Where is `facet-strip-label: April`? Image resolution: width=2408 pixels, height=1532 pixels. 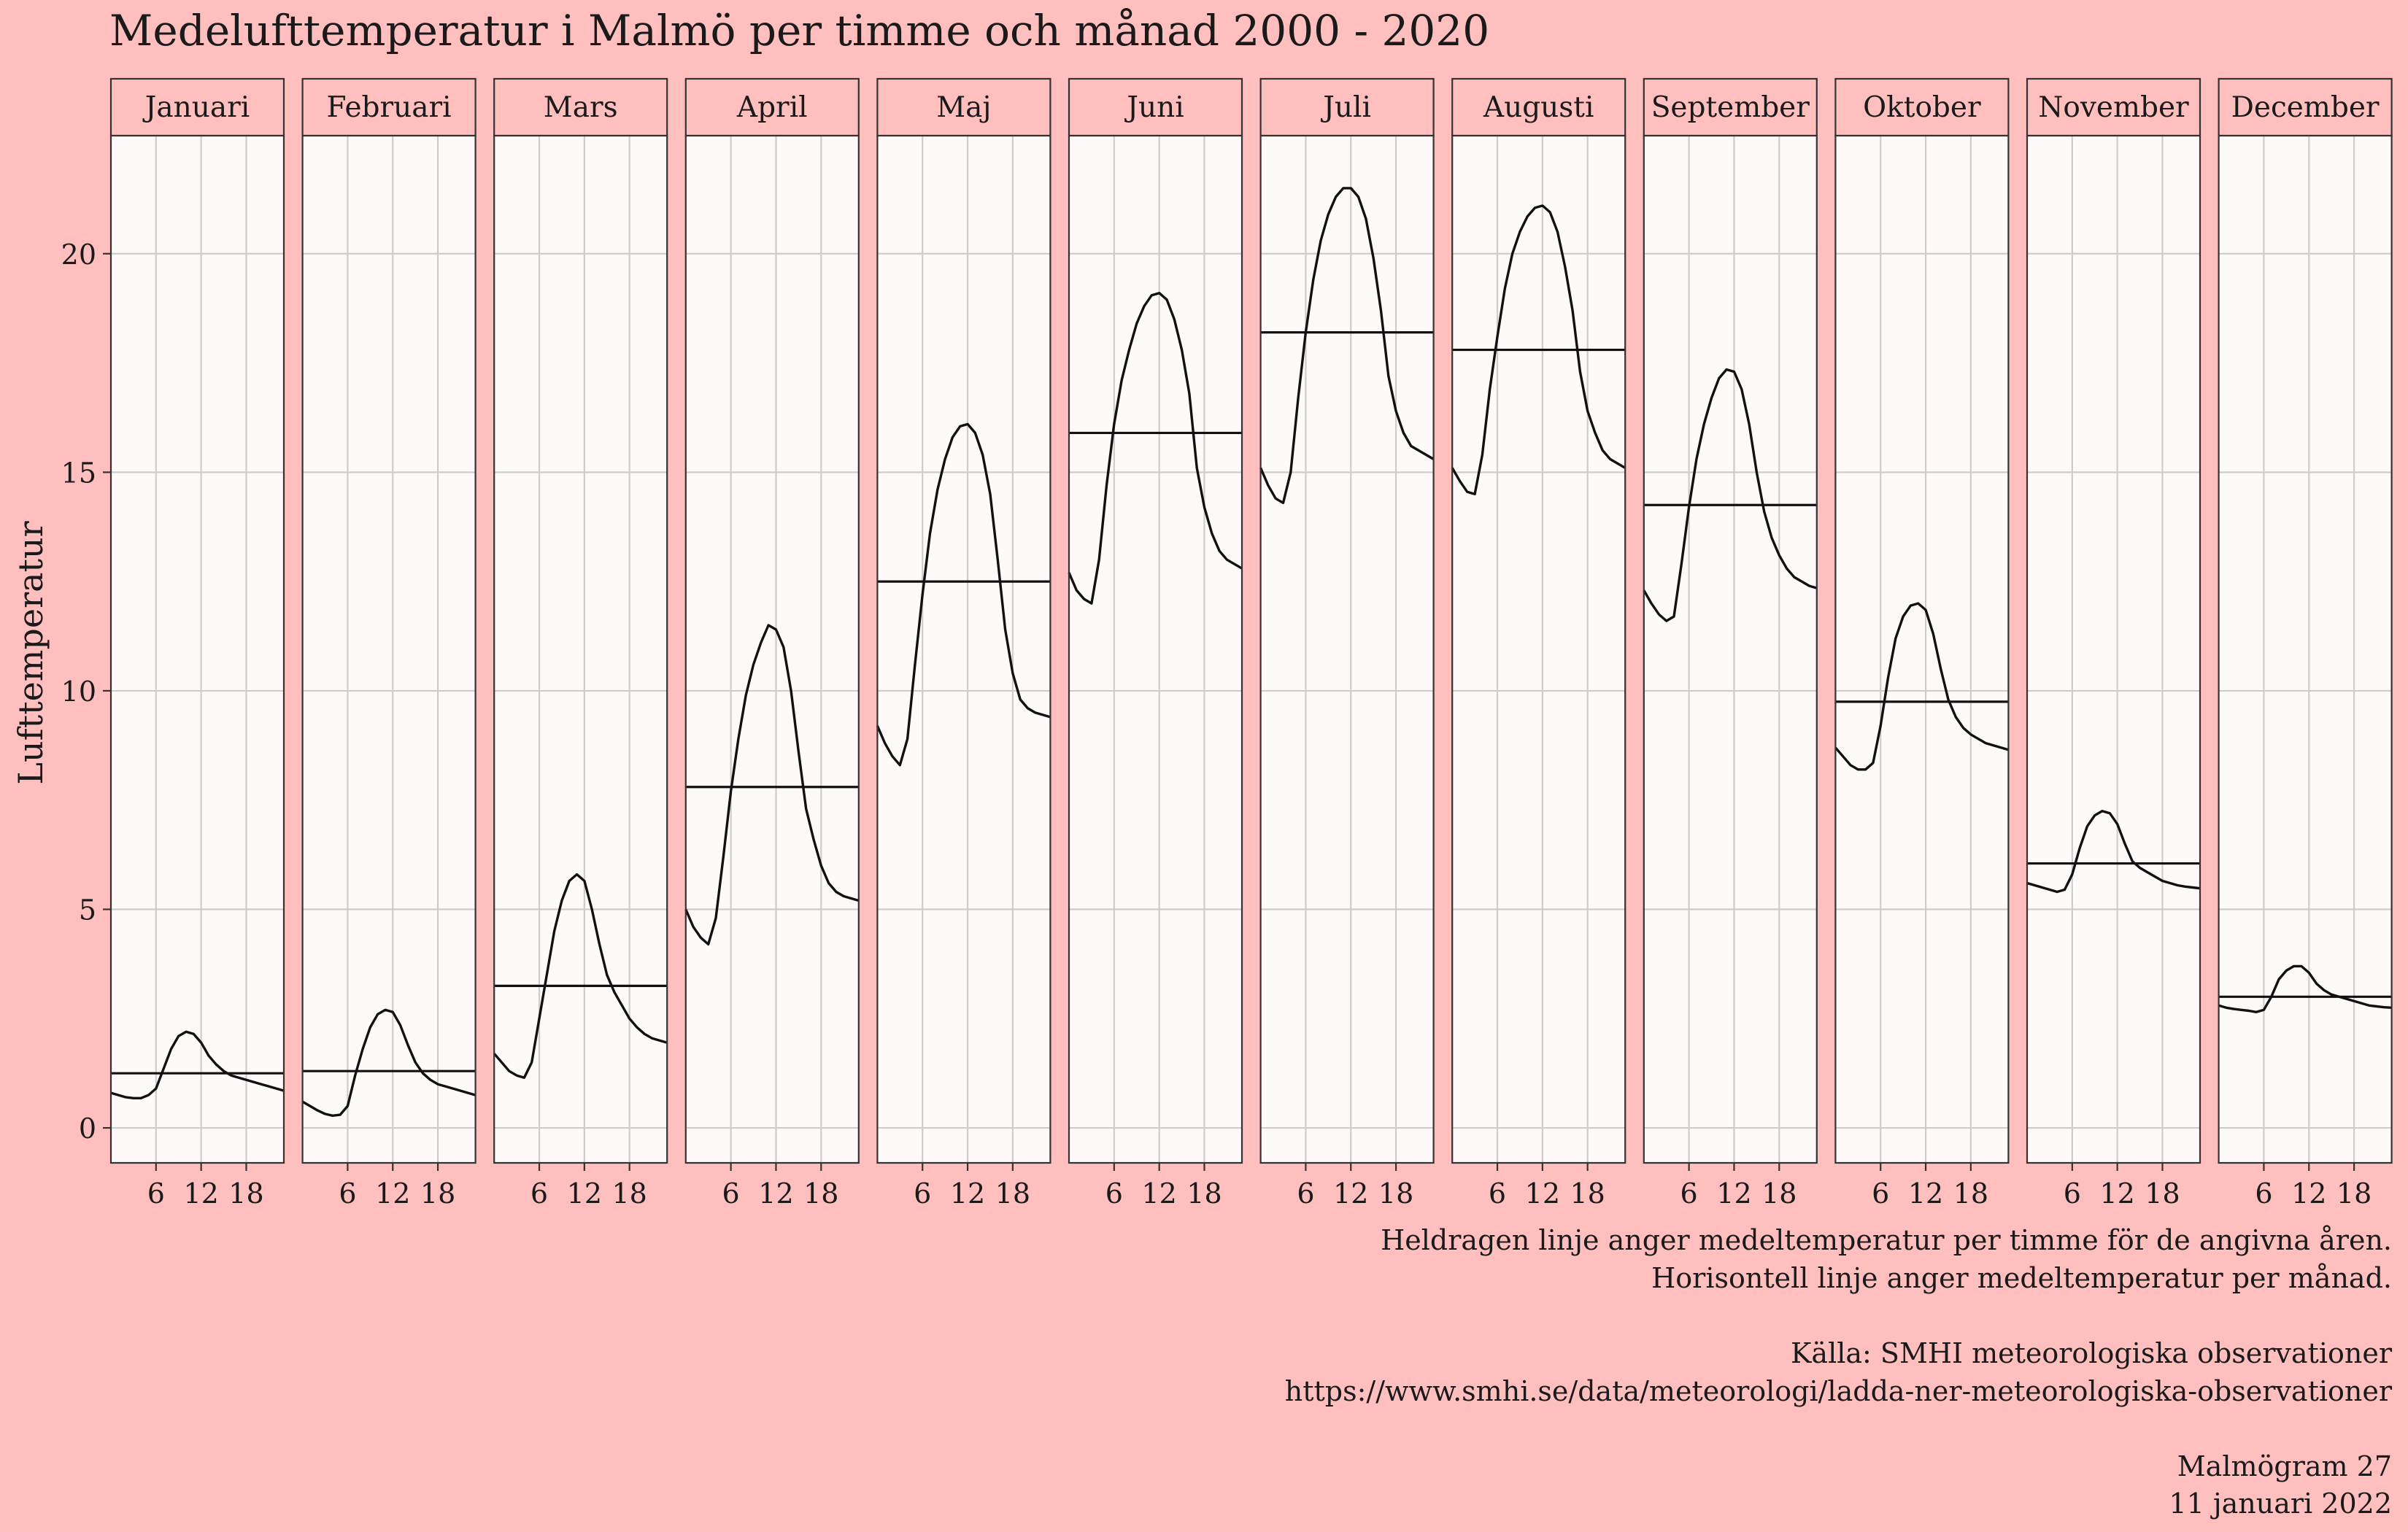 facet-strip-label: April is located at coordinates (772, 107).